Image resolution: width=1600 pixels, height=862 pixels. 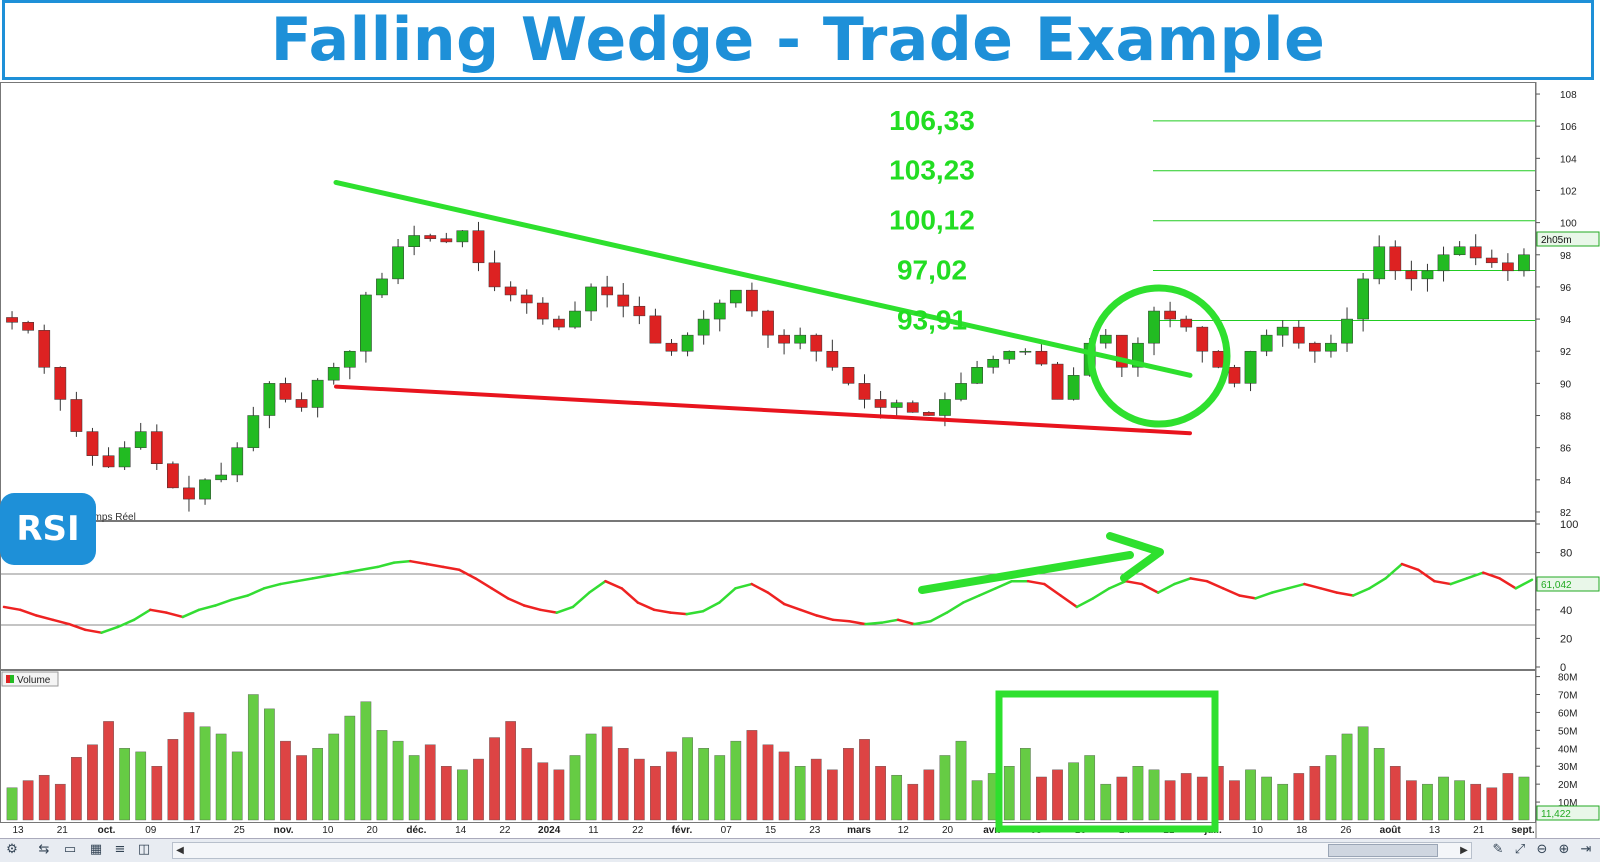 What do you see at coordinates (180, 850) in the screenshot?
I see `scroll-left-icon: ◀` at bounding box center [180, 850].